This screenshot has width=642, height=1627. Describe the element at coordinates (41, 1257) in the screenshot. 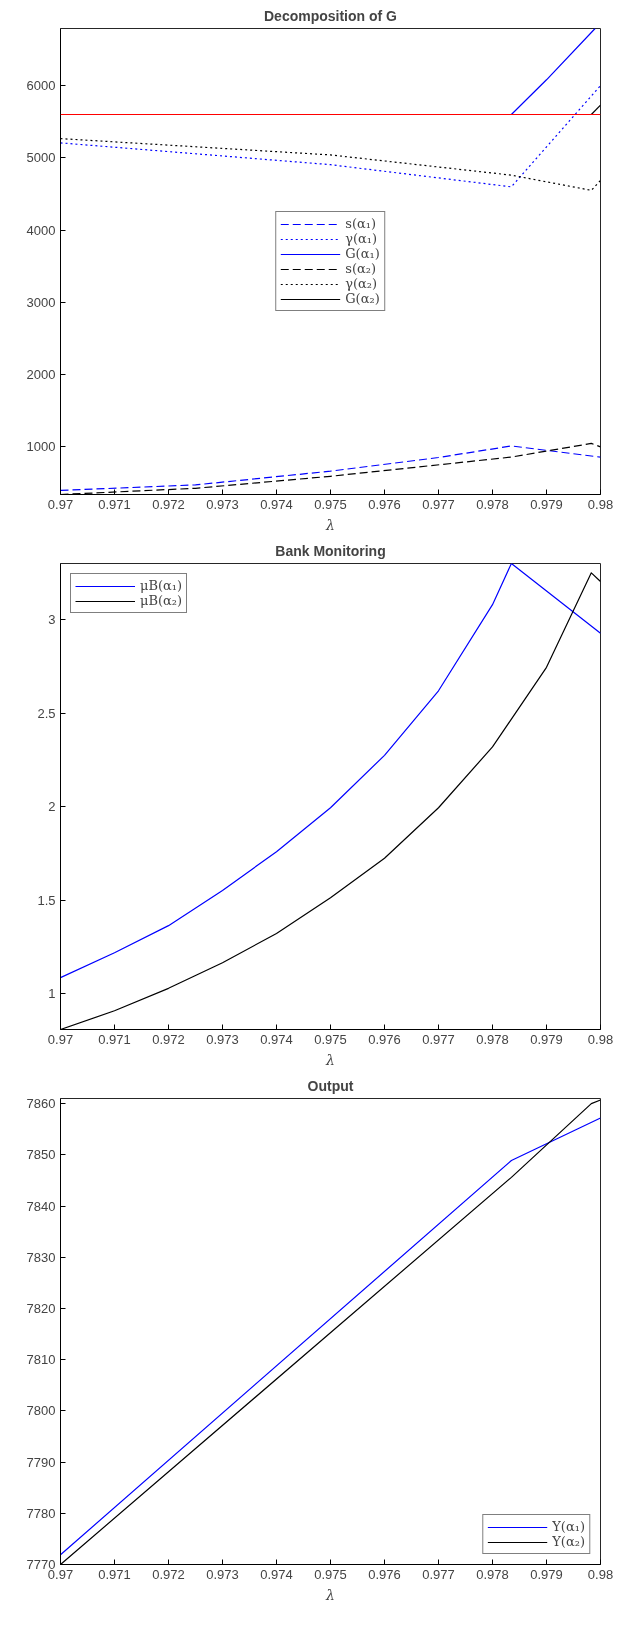

I see `y-tick-label: 7830` at that location.